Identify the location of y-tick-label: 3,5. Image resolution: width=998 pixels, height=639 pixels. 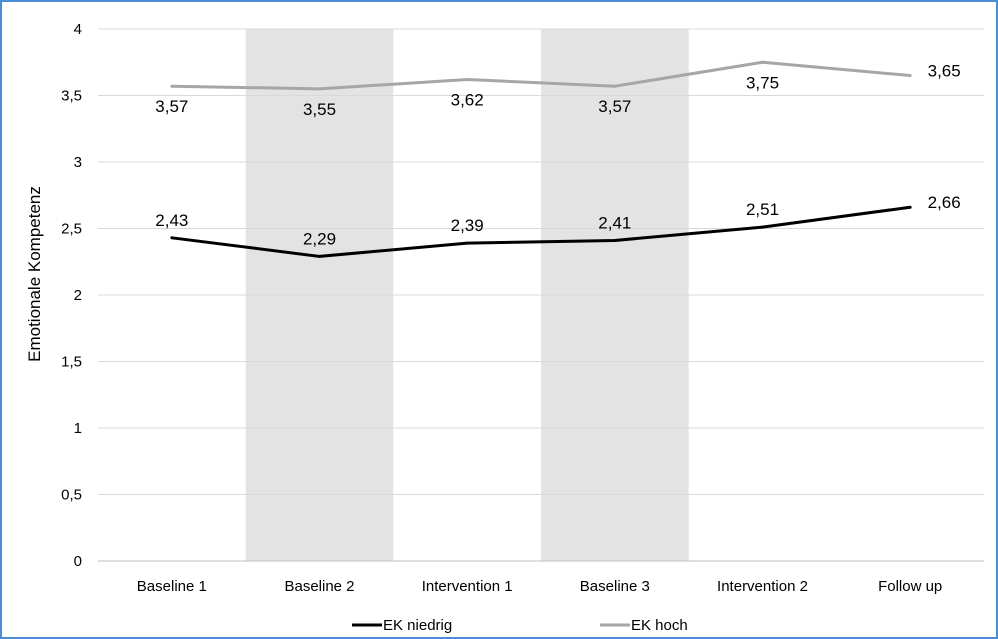
(71, 96).